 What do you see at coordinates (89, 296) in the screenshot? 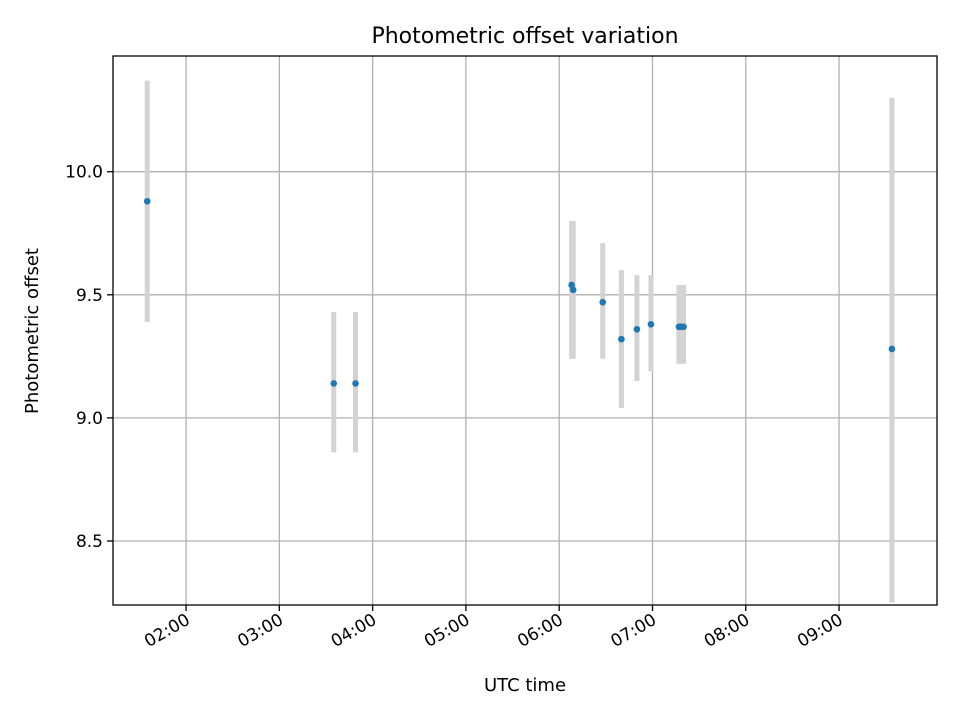
I see `y-tick-label: 9.5` at bounding box center [89, 296].